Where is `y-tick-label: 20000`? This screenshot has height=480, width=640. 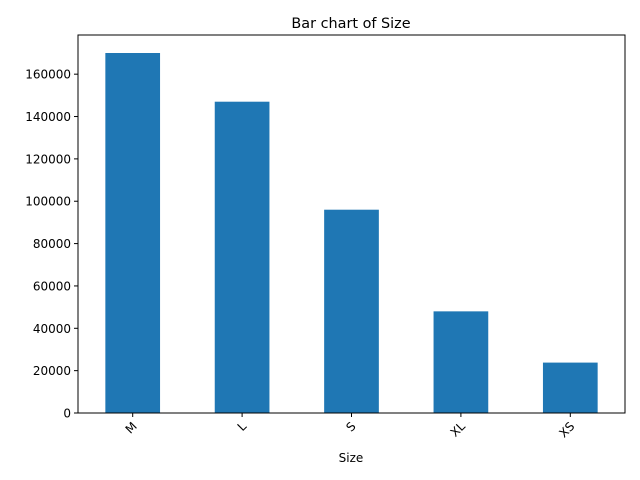
y-tick-label: 20000 is located at coordinates (52, 371).